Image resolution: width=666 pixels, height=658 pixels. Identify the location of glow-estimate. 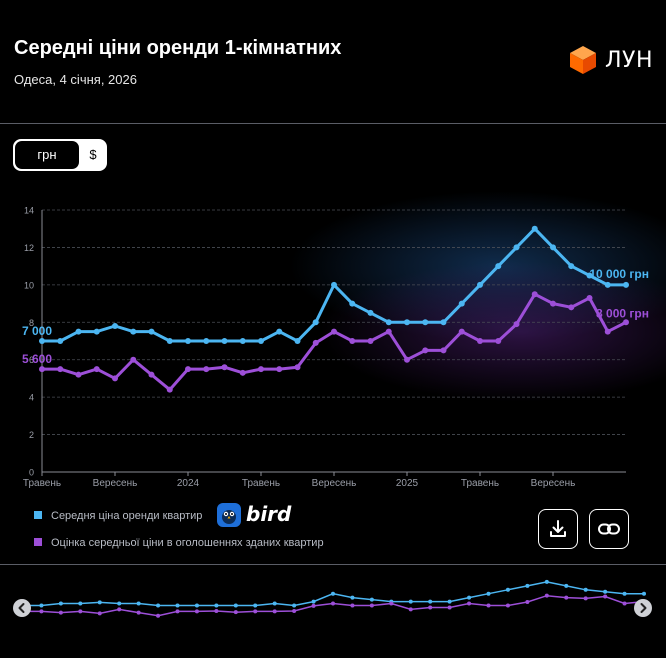
(493, 331).